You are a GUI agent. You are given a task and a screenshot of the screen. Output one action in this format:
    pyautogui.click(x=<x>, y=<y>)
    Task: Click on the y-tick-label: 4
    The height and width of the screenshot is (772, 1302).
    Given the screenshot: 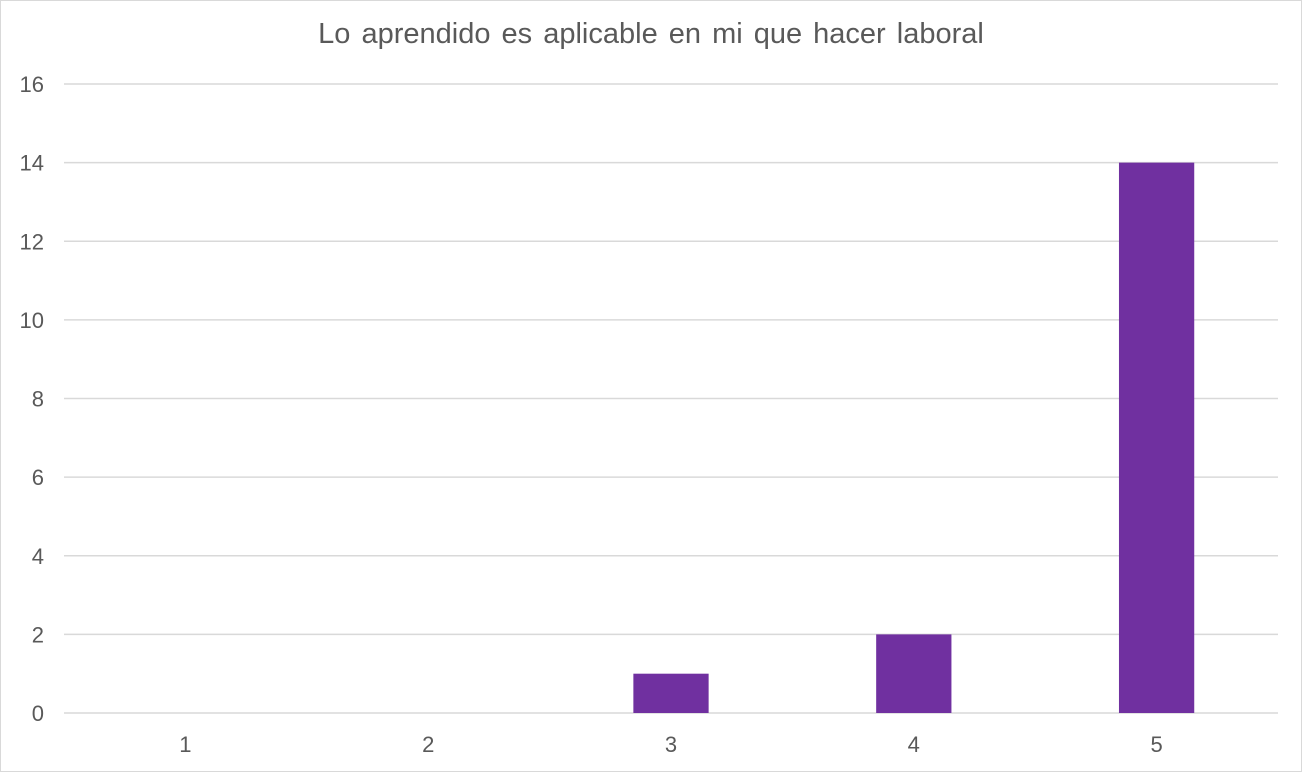 What is the action you would take?
    pyautogui.click(x=38, y=556)
    